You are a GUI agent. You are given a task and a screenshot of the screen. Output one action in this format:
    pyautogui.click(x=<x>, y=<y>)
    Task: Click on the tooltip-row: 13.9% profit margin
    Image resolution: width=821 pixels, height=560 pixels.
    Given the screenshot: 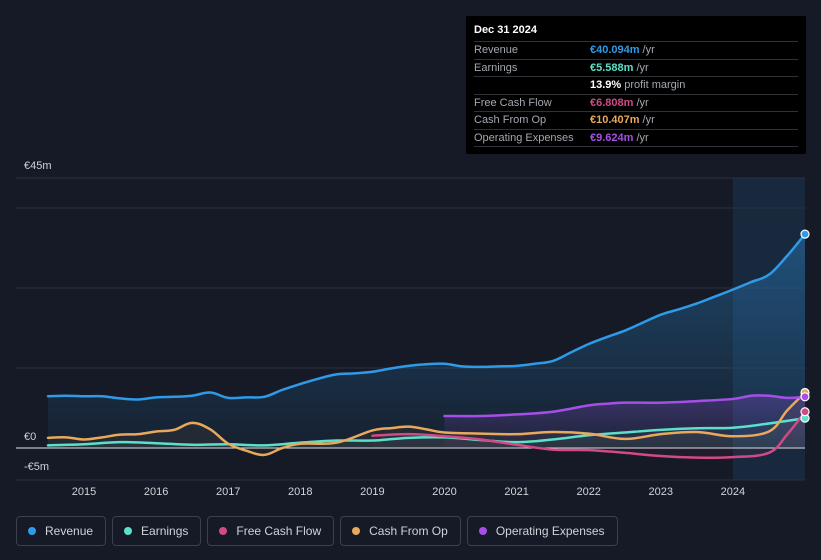 What is the action you would take?
    pyautogui.click(x=636, y=86)
    